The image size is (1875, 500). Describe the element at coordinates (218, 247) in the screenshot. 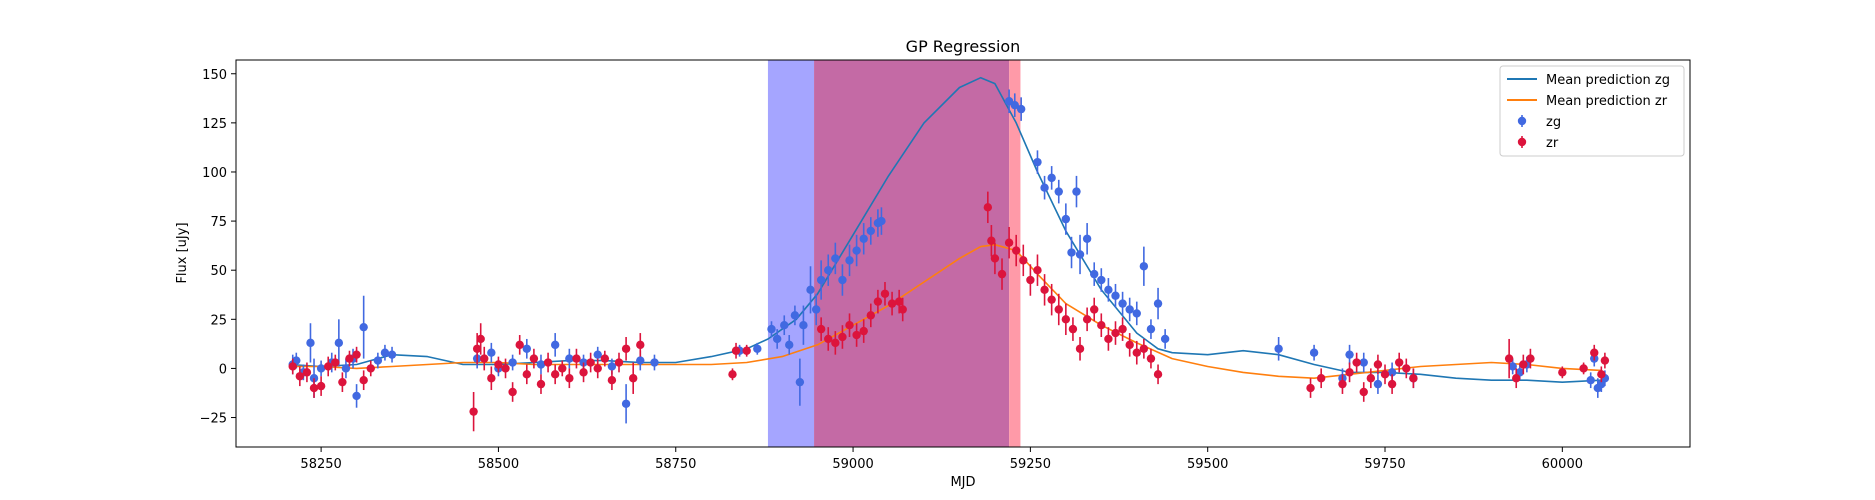

I see `y-axis-ticks: −25 0 25 50 75 100 125 150` at that location.